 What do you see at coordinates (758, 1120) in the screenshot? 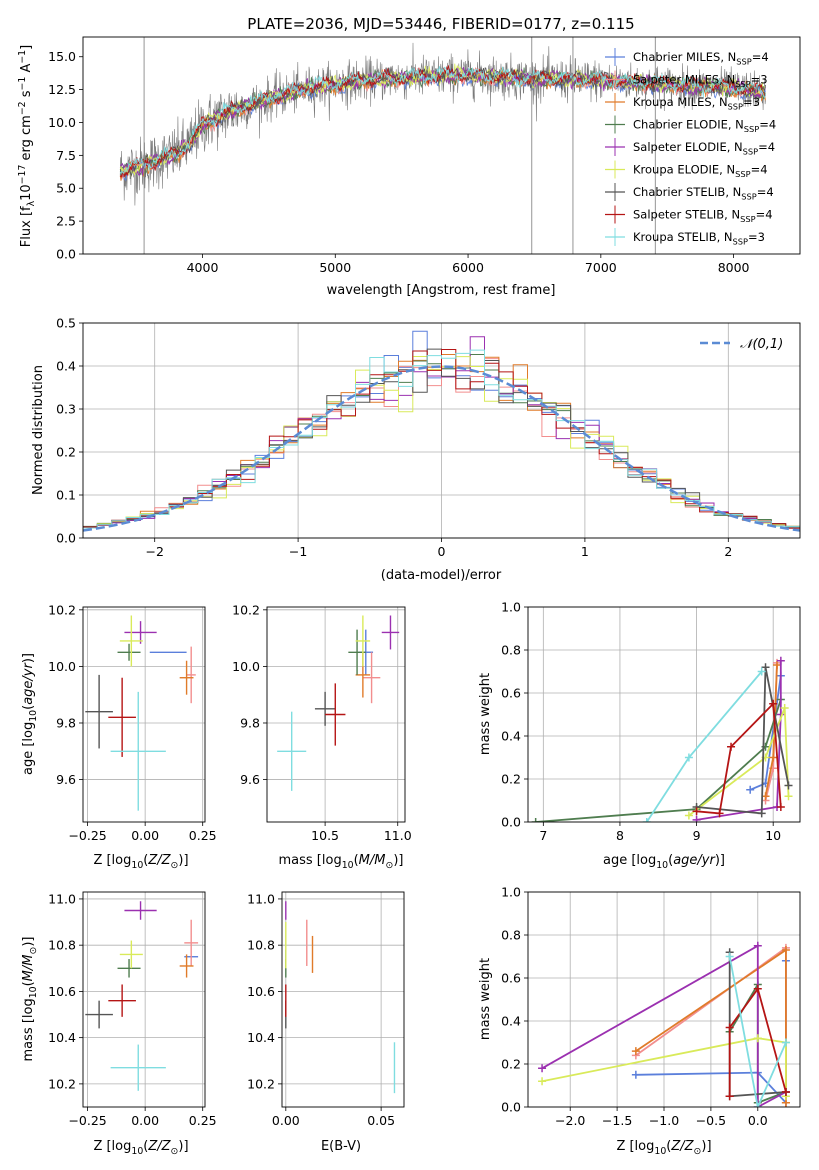
I see `x-tick-label: 0.0` at bounding box center [758, 1120].